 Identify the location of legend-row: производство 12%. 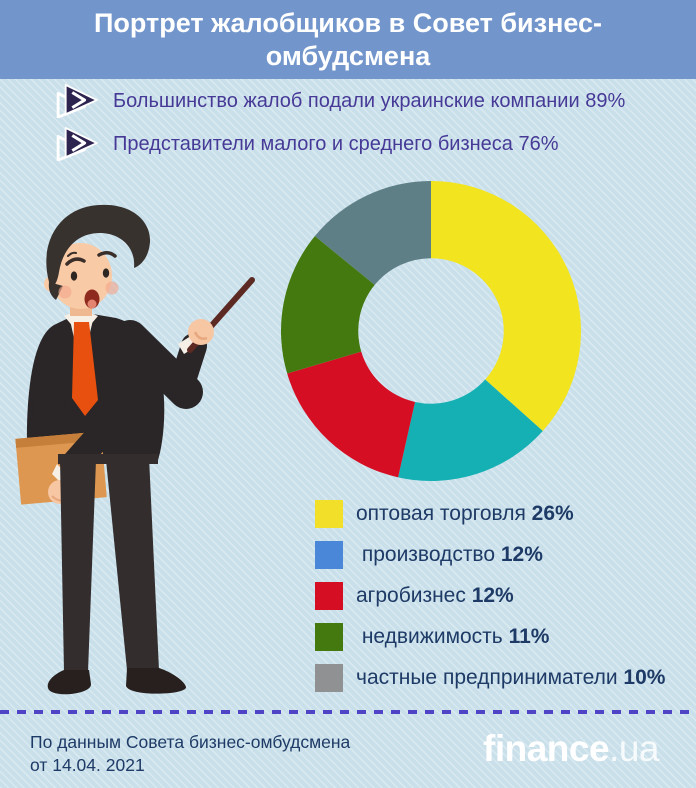
(490, 555).